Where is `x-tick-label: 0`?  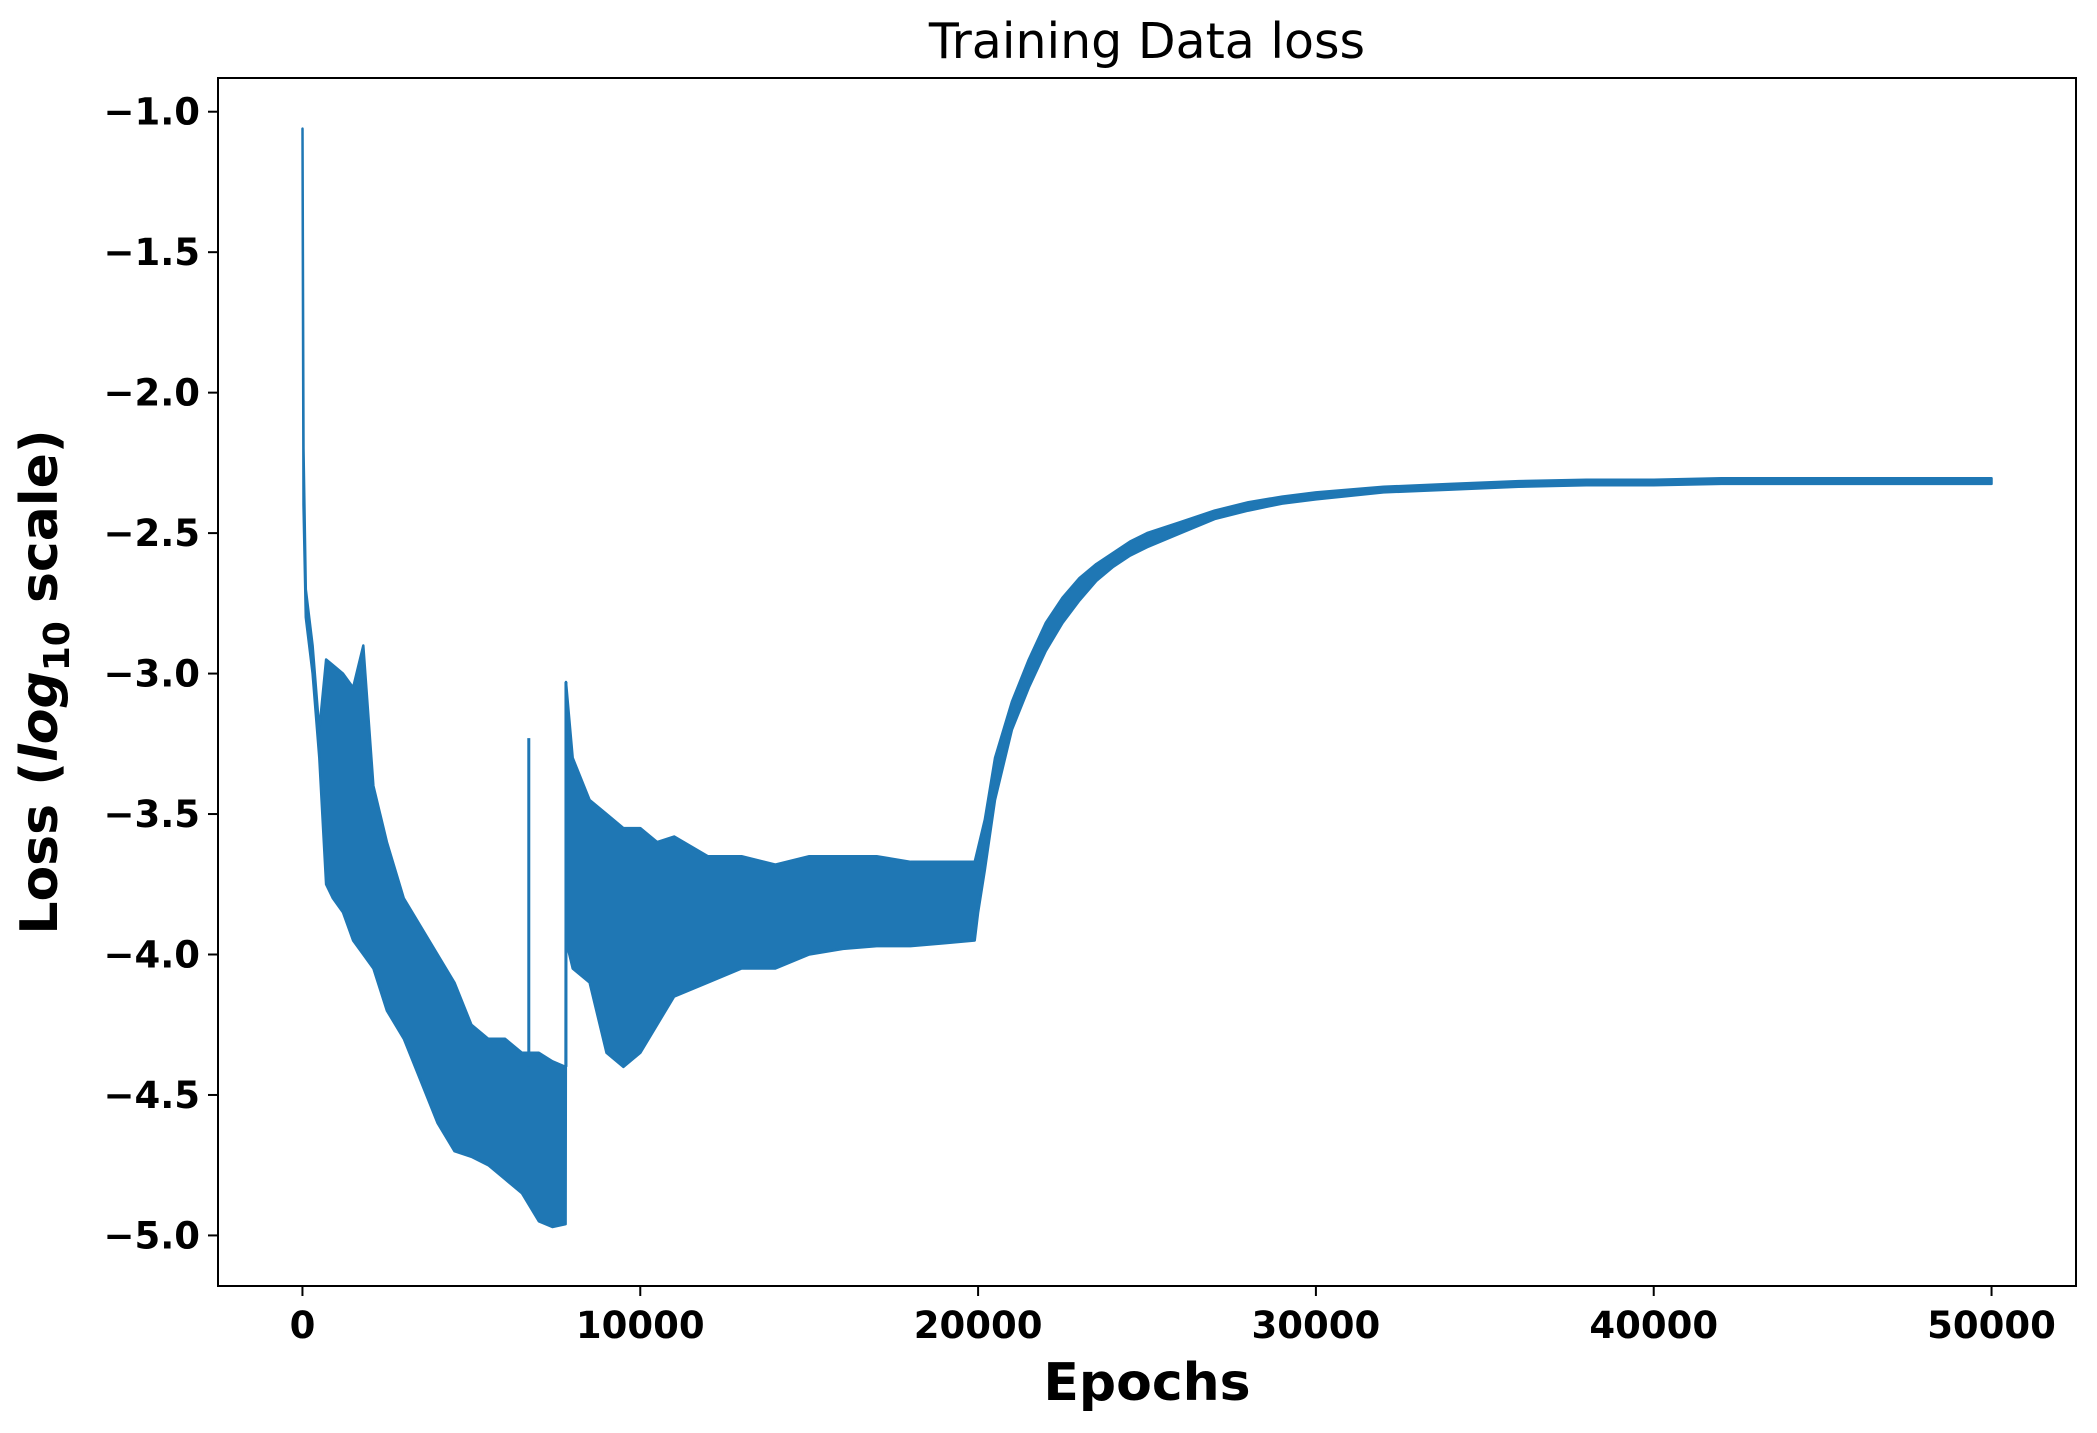
x-tick-label: 0 is located at coordinates (303, 1325).